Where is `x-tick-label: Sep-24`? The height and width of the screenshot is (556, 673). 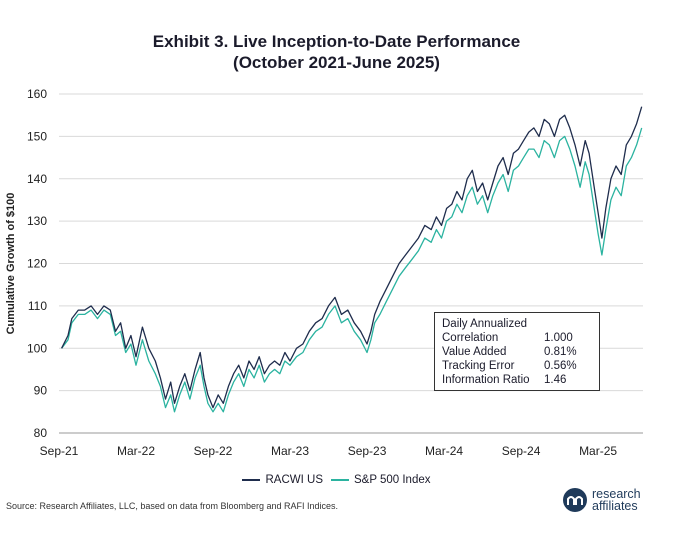
x-tick-label: Sep-24 is located at coordinates (521, 451).